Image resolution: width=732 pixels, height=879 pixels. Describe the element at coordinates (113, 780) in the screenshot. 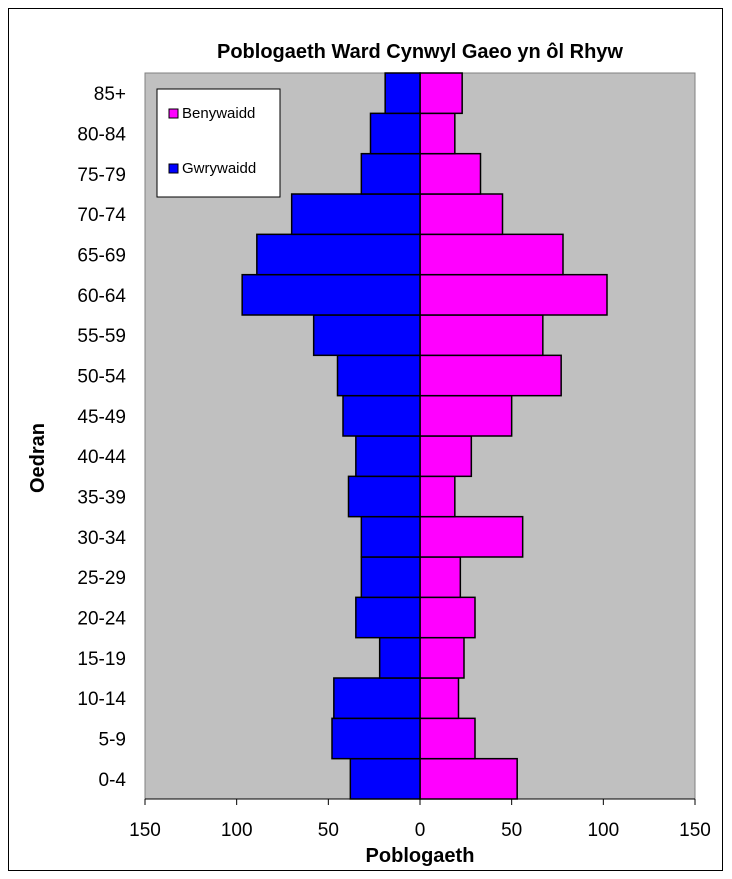

I see `y-tick-label: 0-4` at that location.